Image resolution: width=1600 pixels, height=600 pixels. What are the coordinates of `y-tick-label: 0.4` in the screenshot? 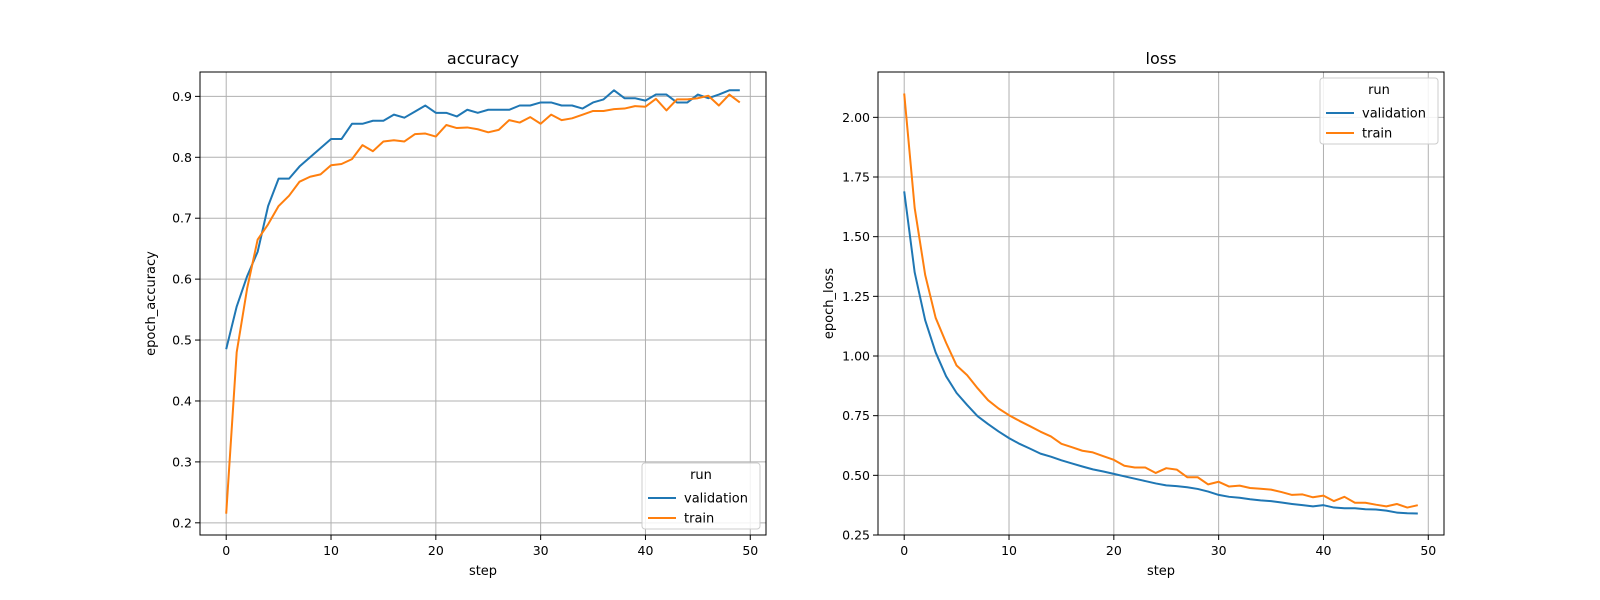 It's located at (182, 400).